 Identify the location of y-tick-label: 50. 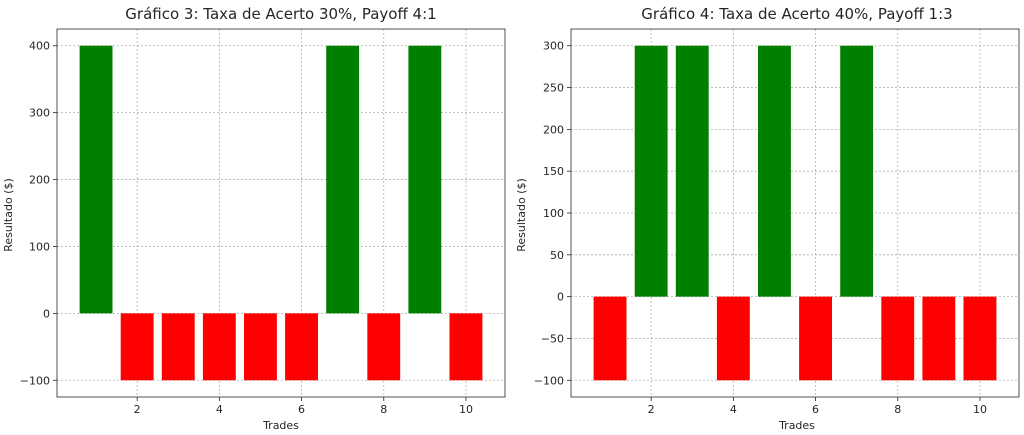
(557, 255).